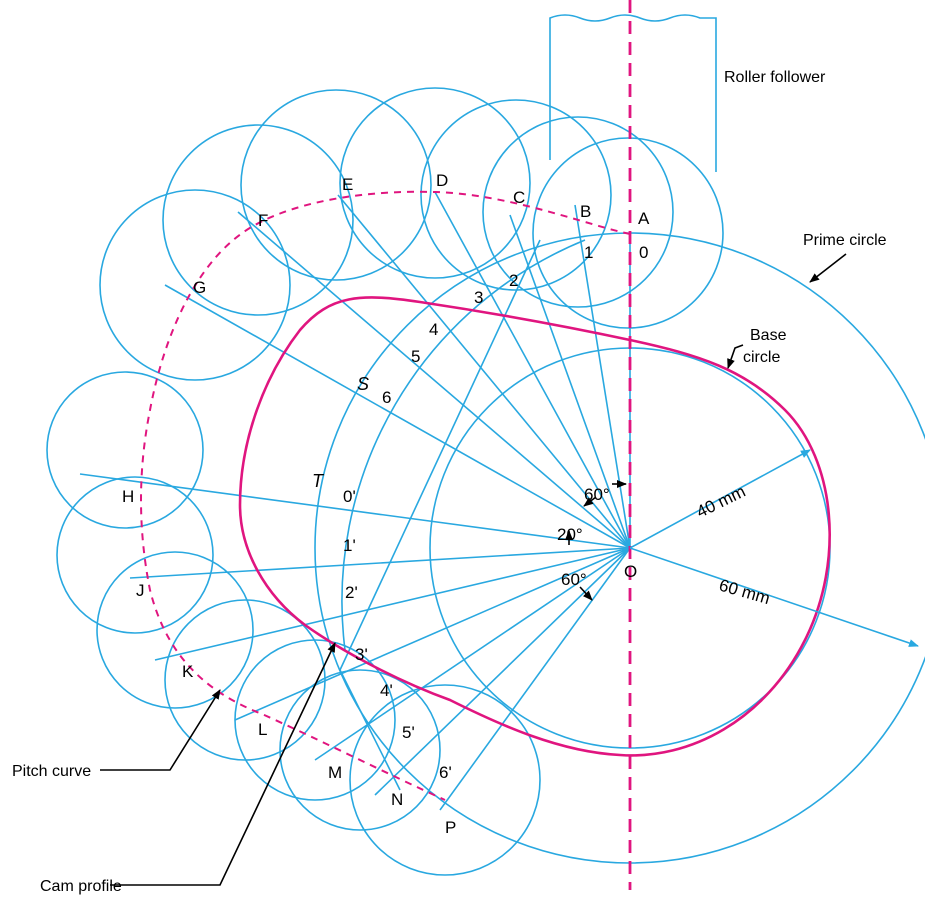 Image resolution: width=925 pixels, height=905 pixels. I want to click on point-A: A, so click(644, 218).